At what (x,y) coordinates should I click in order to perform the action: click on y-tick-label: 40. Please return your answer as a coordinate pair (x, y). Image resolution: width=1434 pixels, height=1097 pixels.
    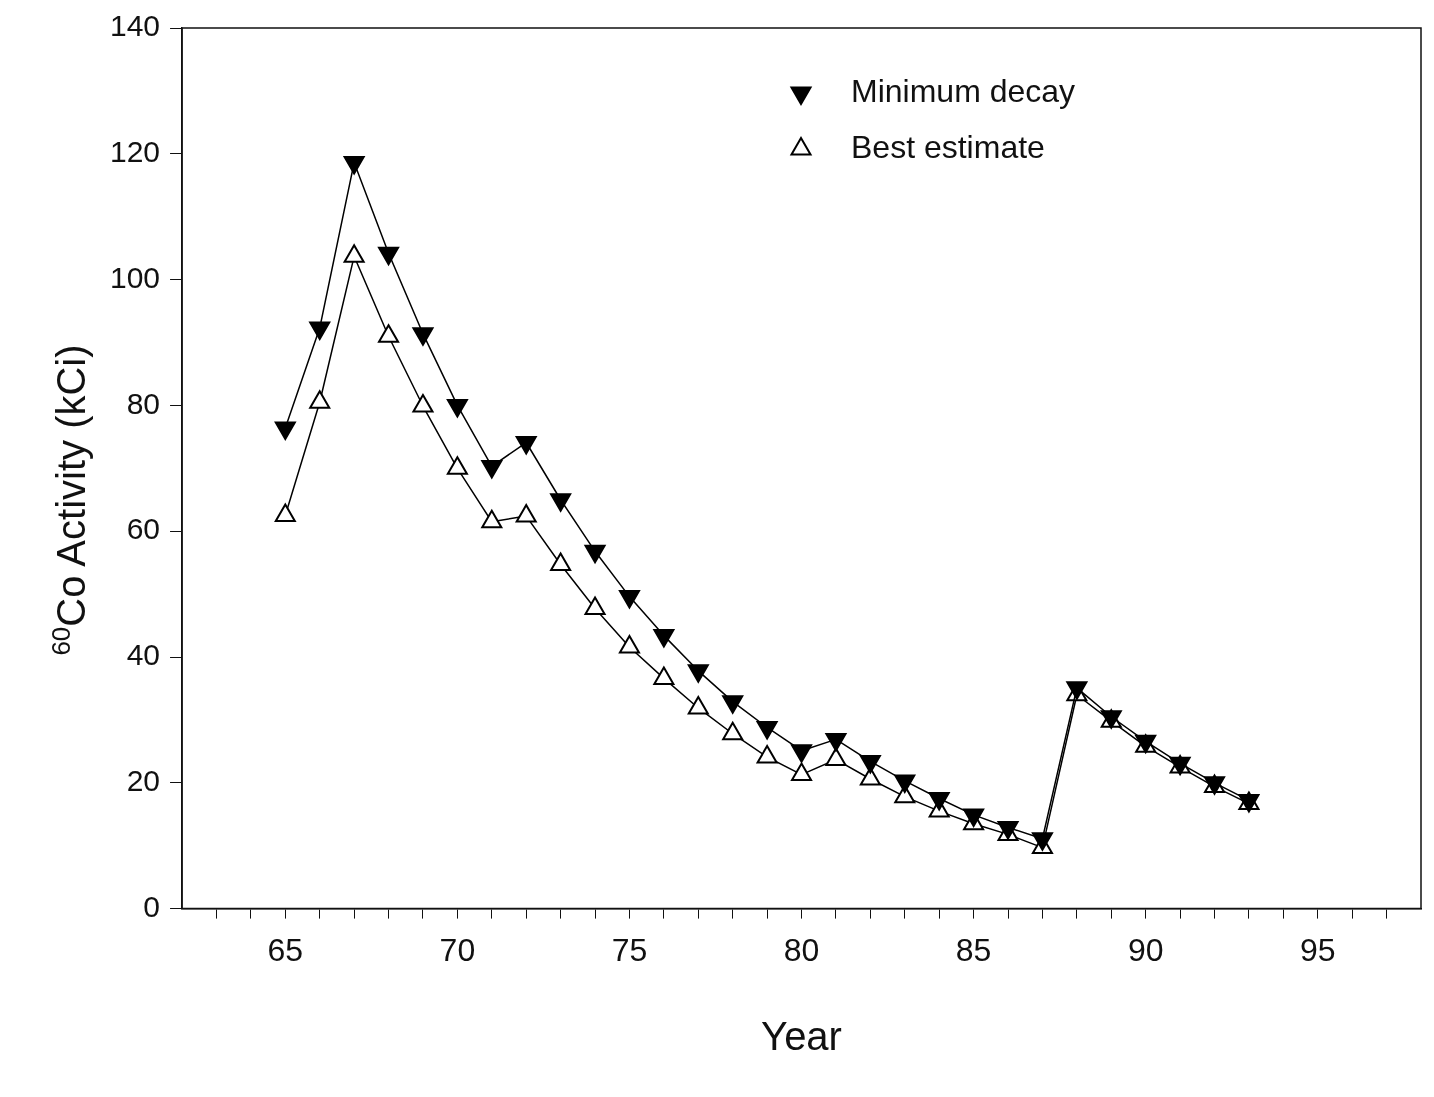
    Looking at the image, I should click on (143, 655).